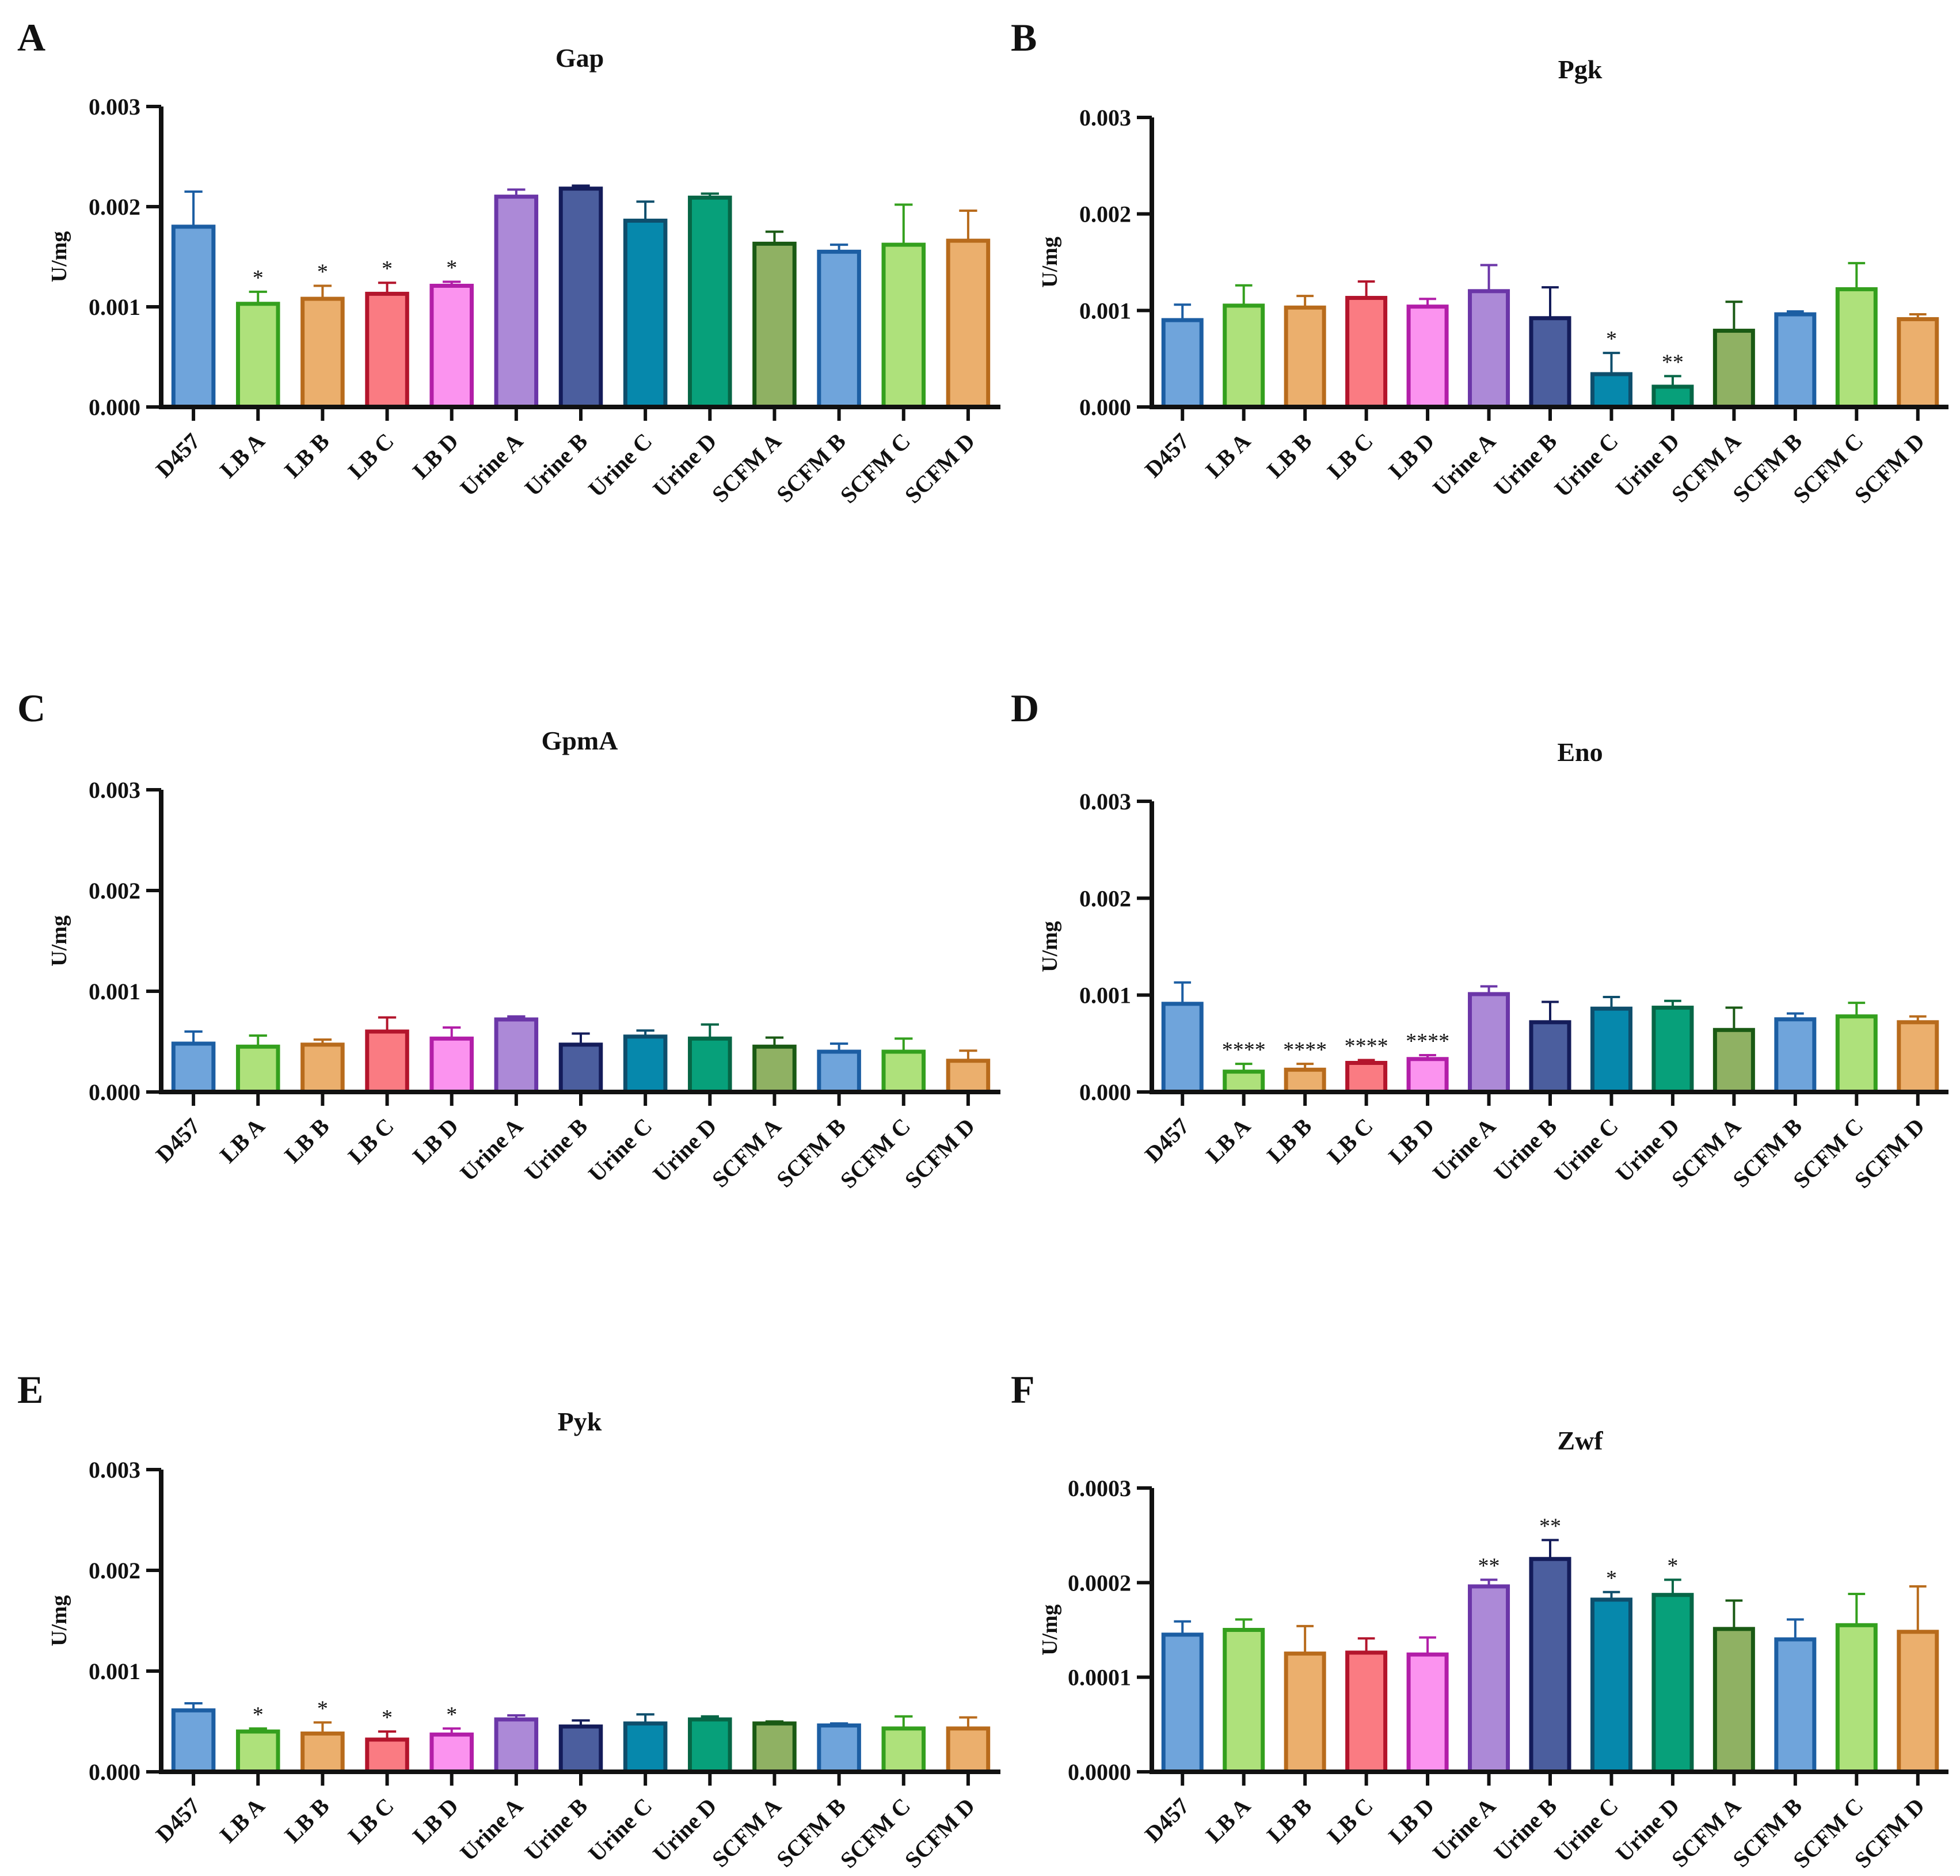 The width and height of the screenshot is (1960, 1876). What do you see at coordinates (115, 1470) in the screenshot?
I see `y-tick-label: 0.003` at bounding box center [115, 1470].